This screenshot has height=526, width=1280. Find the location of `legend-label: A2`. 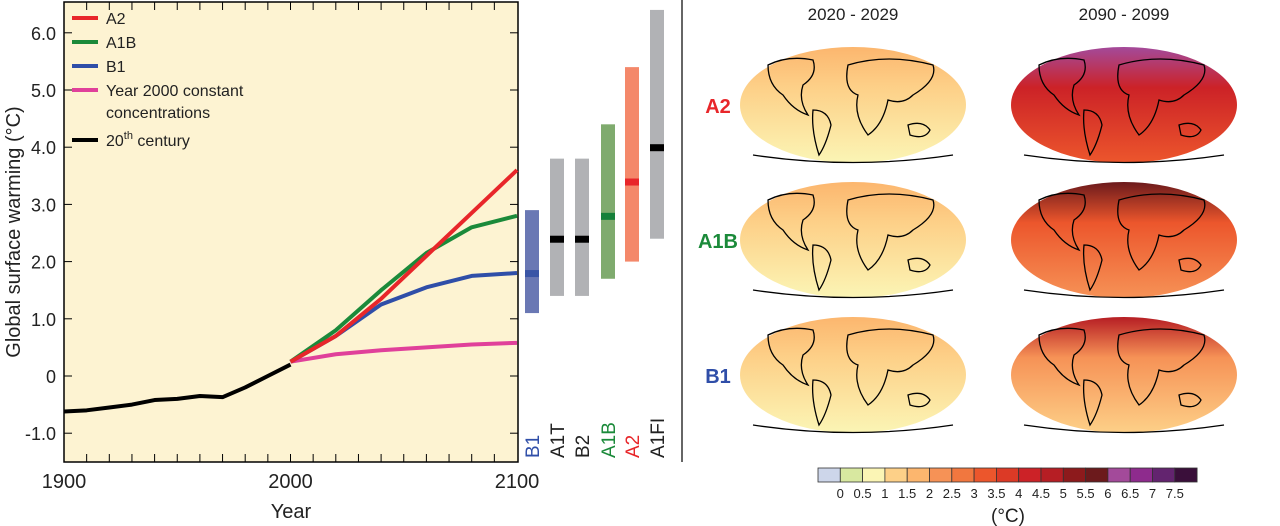

legend-label: A2 is located at coordinates (116, 19).